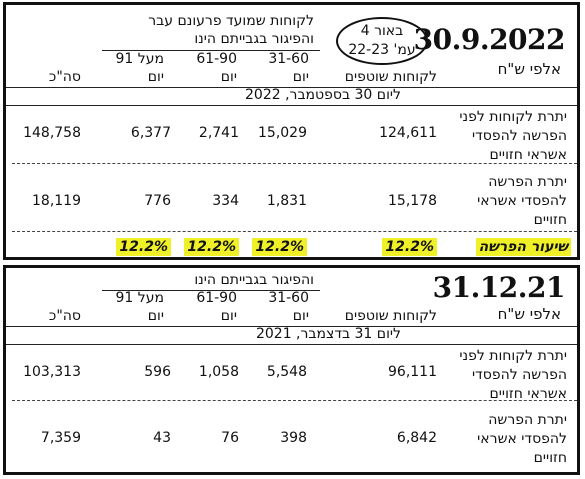 This screenshot has height=479, width=585. Describe the element at coordinates (323, 95) in the screenshot. I see `as-of-date: ליום 30 בספטמבר, 2022` at that location.